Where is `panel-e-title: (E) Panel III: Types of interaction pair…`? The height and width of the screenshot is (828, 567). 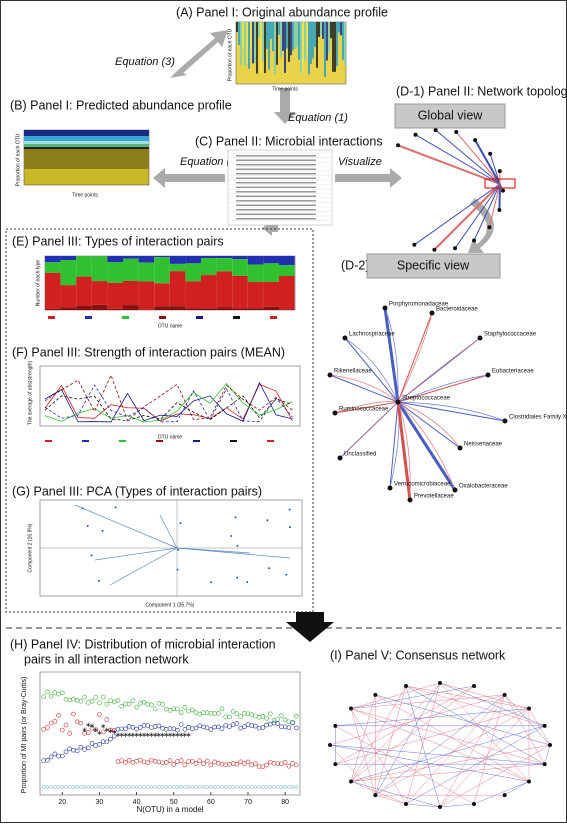
panel-e-title: (E) Panel III: Types of interaction pair… is located at coordinates (118, 241).